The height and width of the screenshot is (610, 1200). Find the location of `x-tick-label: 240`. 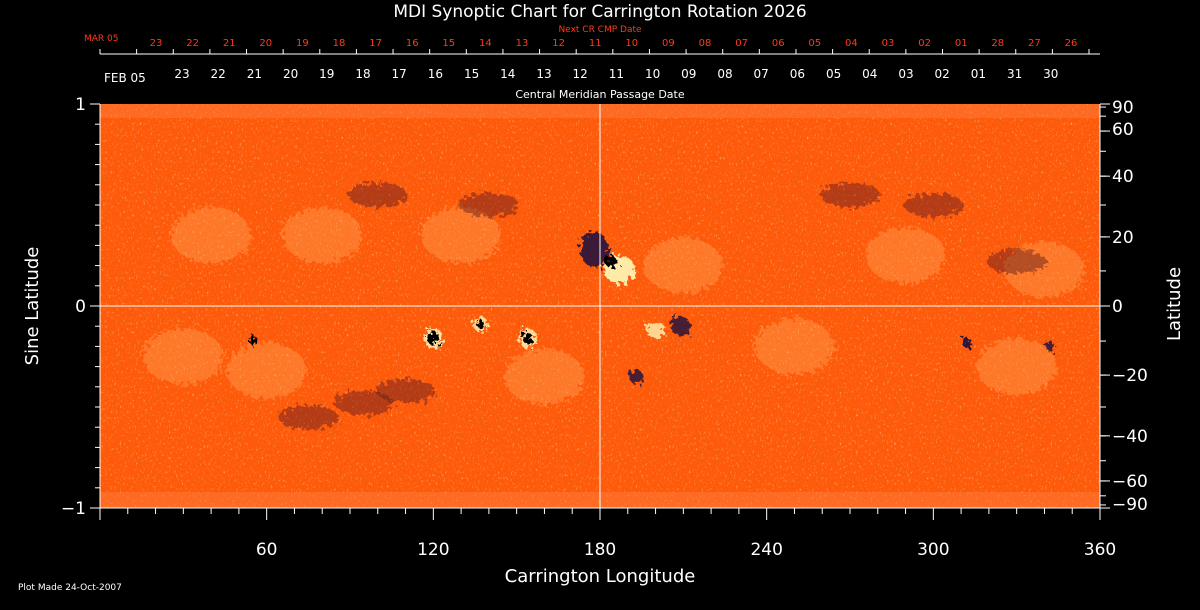

x-tick-label: 240 is located at coordinates (766, 550).